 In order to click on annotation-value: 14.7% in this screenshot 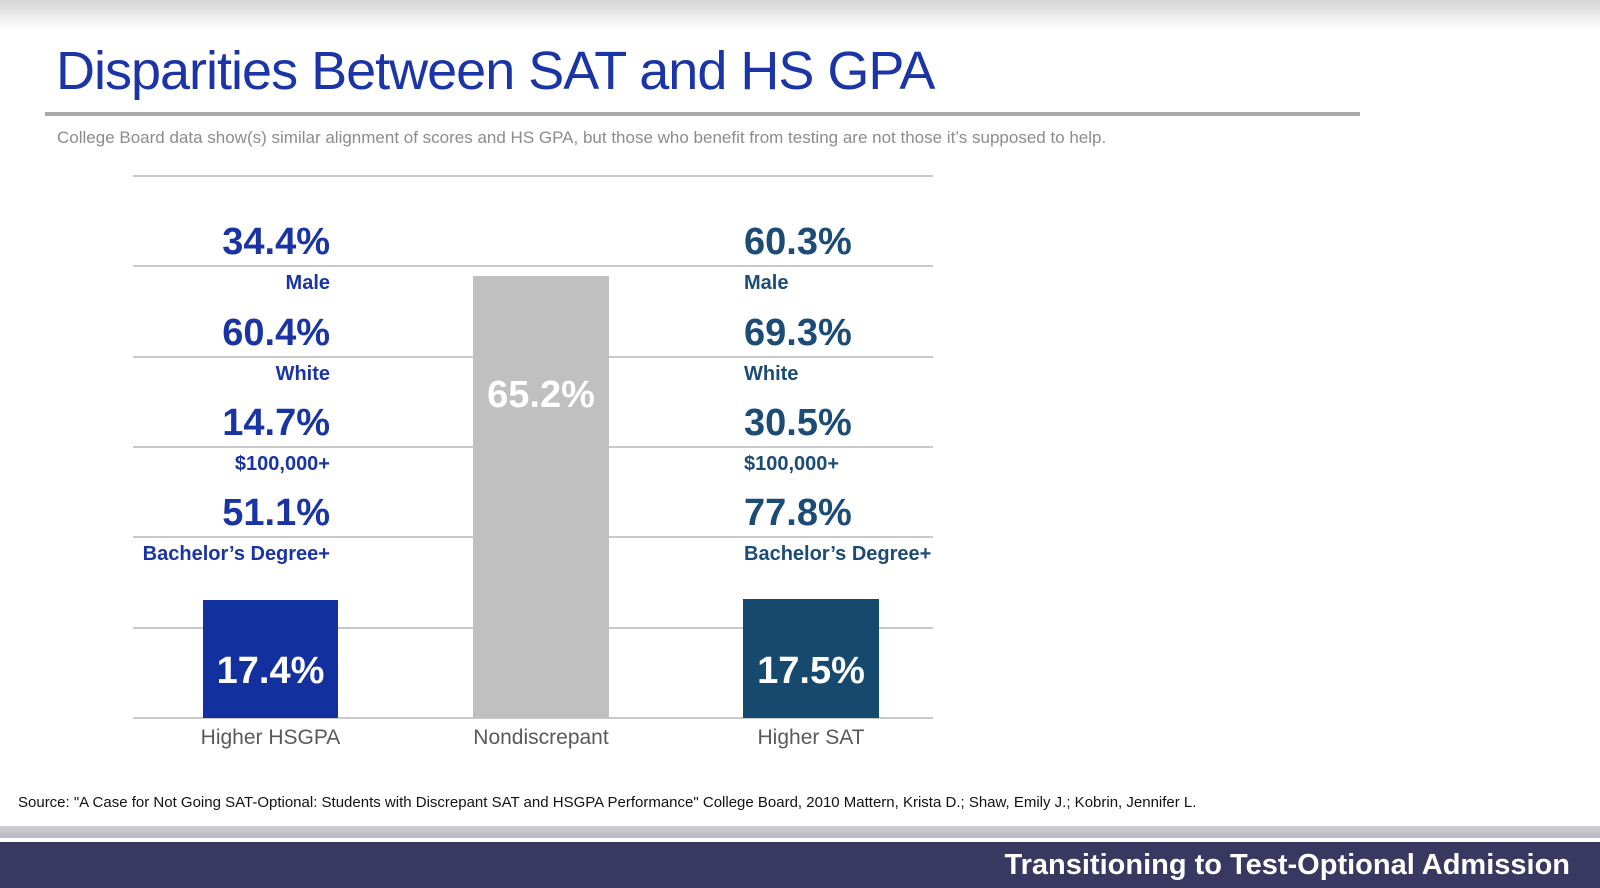, I will do `click(276, 423)`.